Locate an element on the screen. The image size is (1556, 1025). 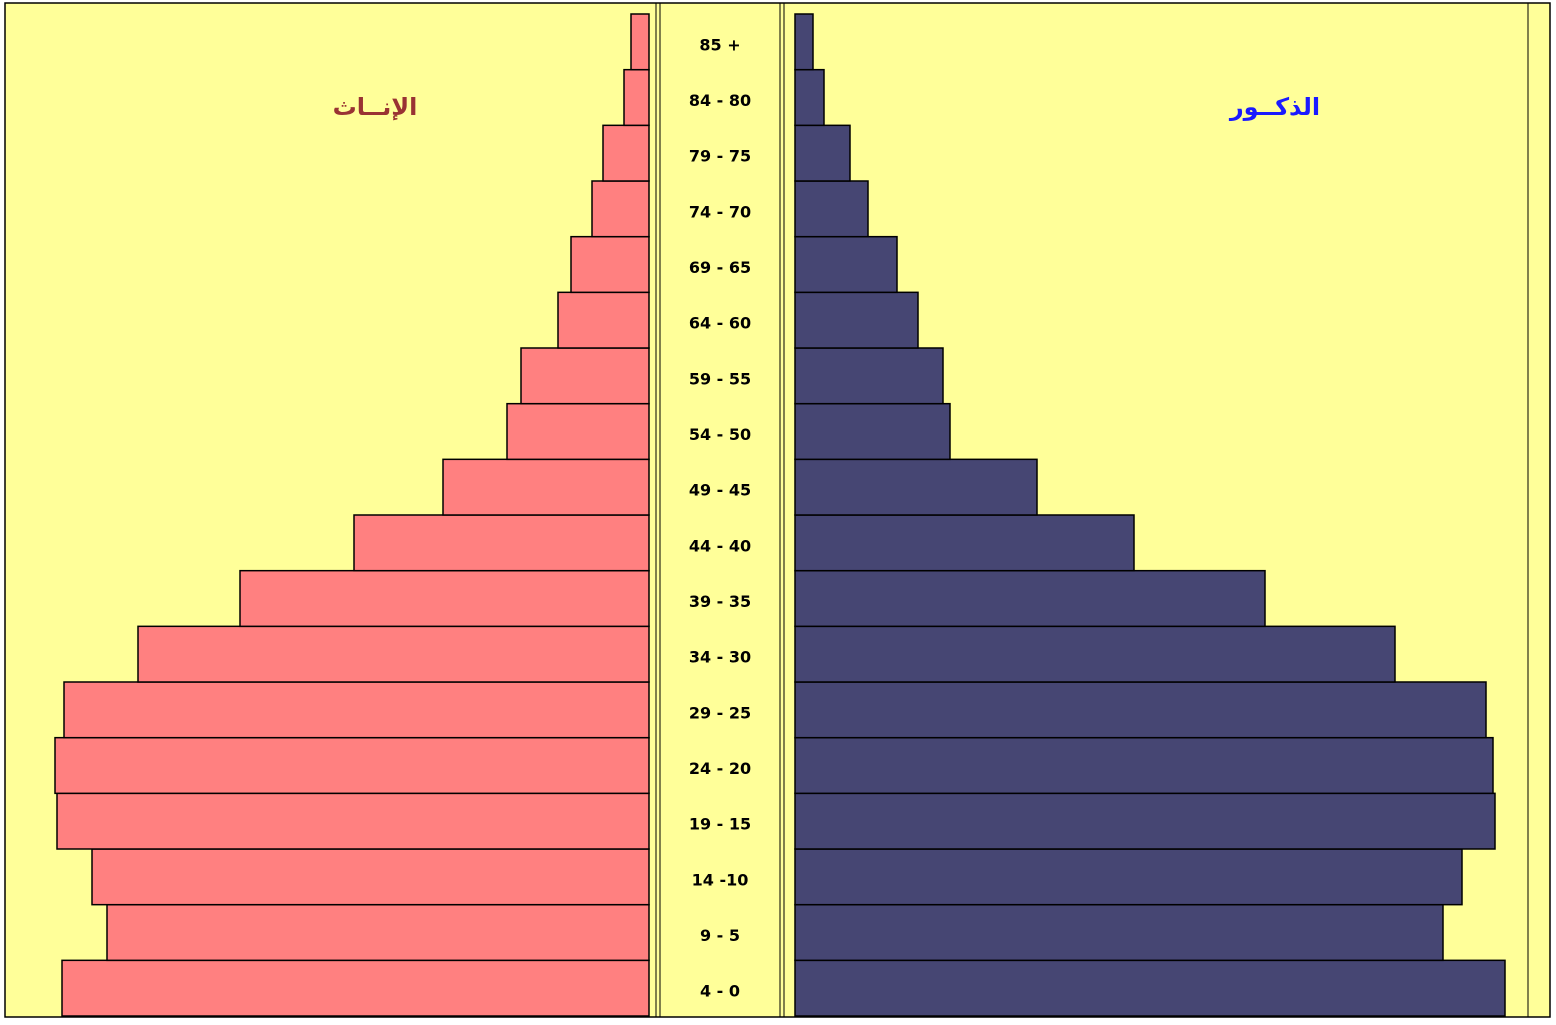
age-label: 14 -10 is located at coordinates (720, 879).